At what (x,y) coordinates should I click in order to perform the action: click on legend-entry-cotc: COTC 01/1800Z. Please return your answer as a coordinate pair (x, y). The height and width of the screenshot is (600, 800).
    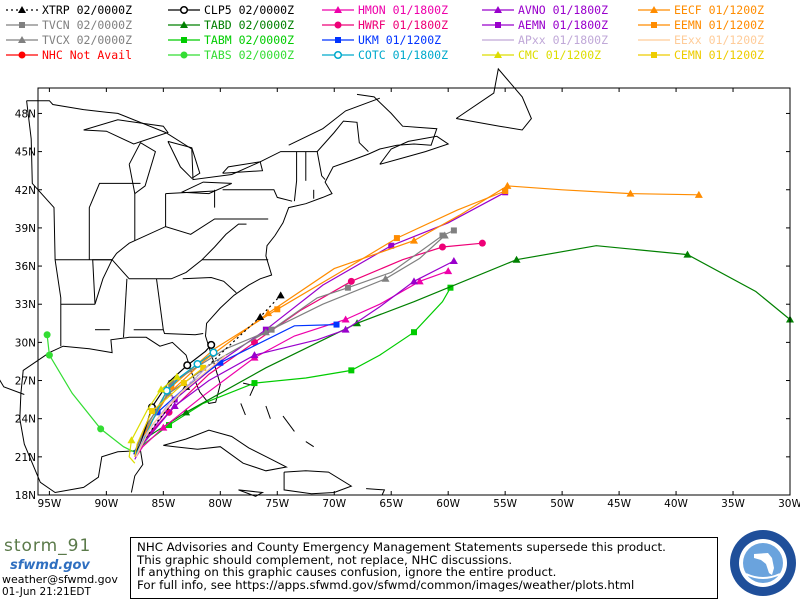
    Looking at the image, I should click on (400, 55).